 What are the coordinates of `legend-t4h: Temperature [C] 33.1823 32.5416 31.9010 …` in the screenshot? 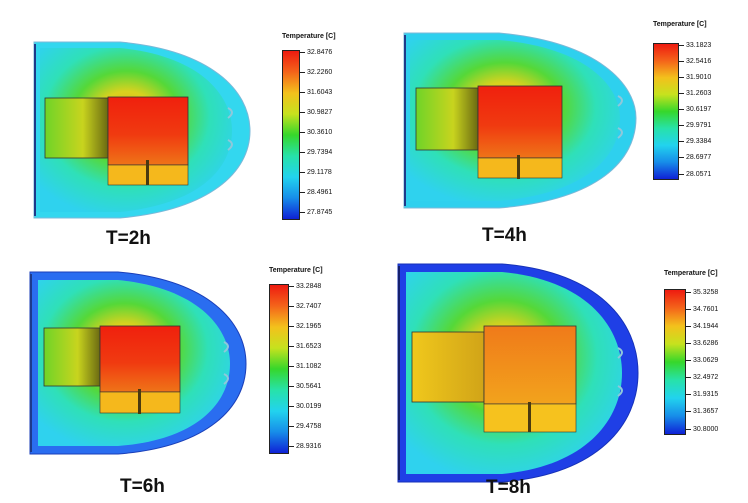 It's located at (698, 103).